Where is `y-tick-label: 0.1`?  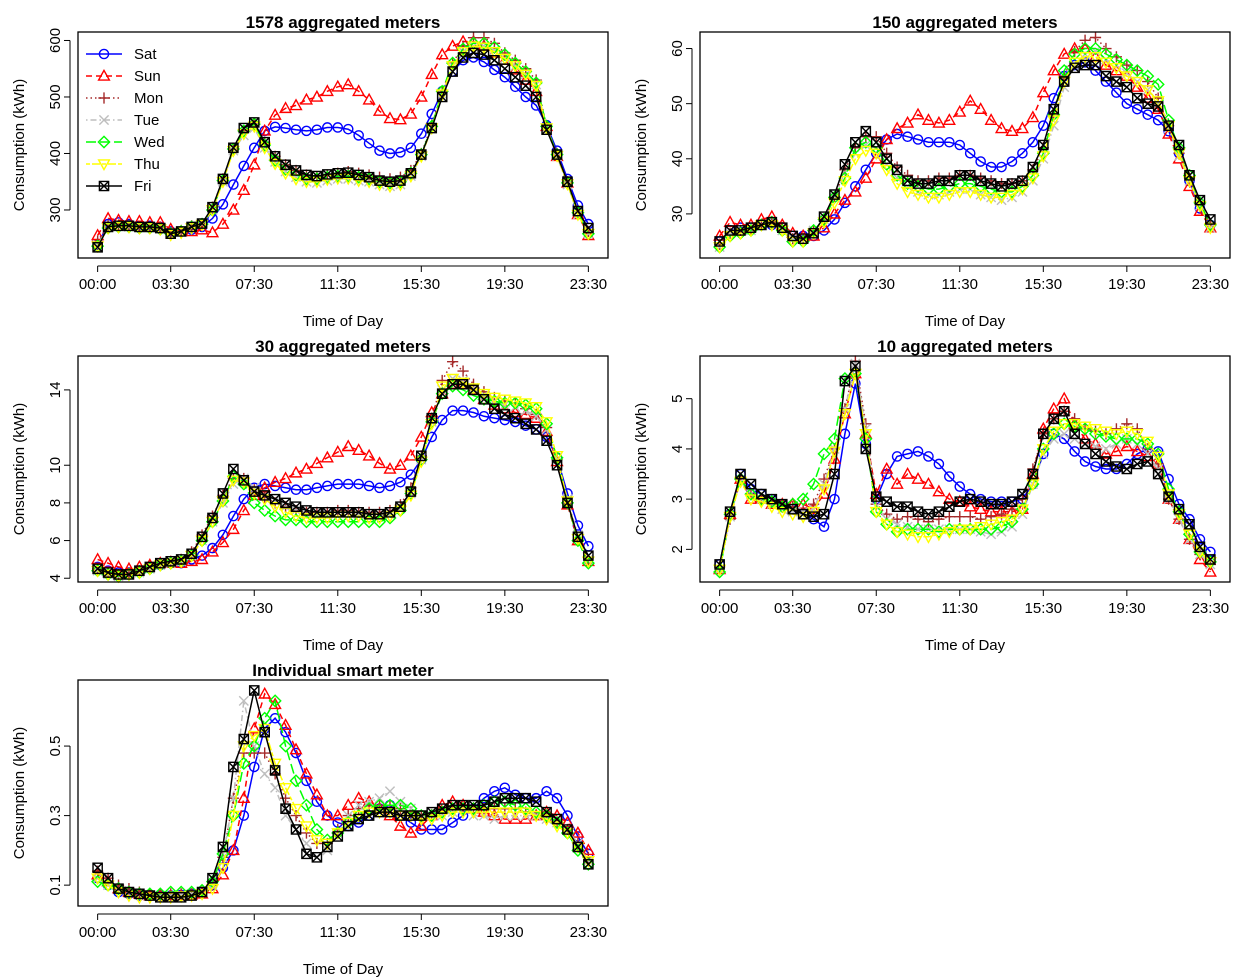 y-tick-label: 0.1 is located at coordinates (55, 885).